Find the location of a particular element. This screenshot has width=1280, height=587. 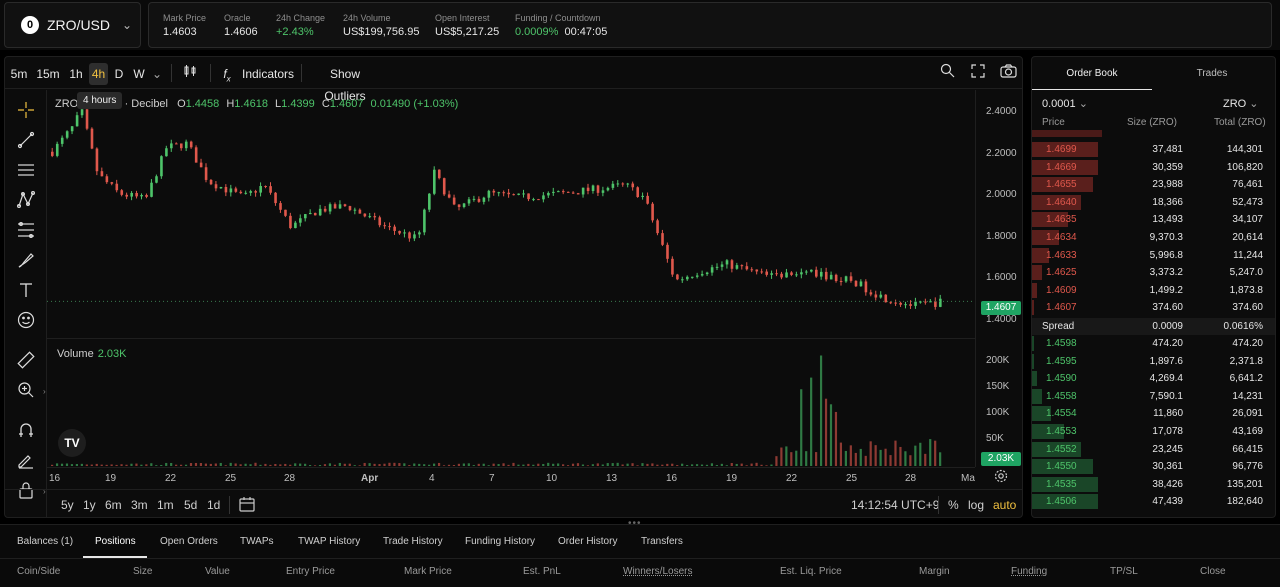

col-funding: Funding is located at coordinates (1029, 571).